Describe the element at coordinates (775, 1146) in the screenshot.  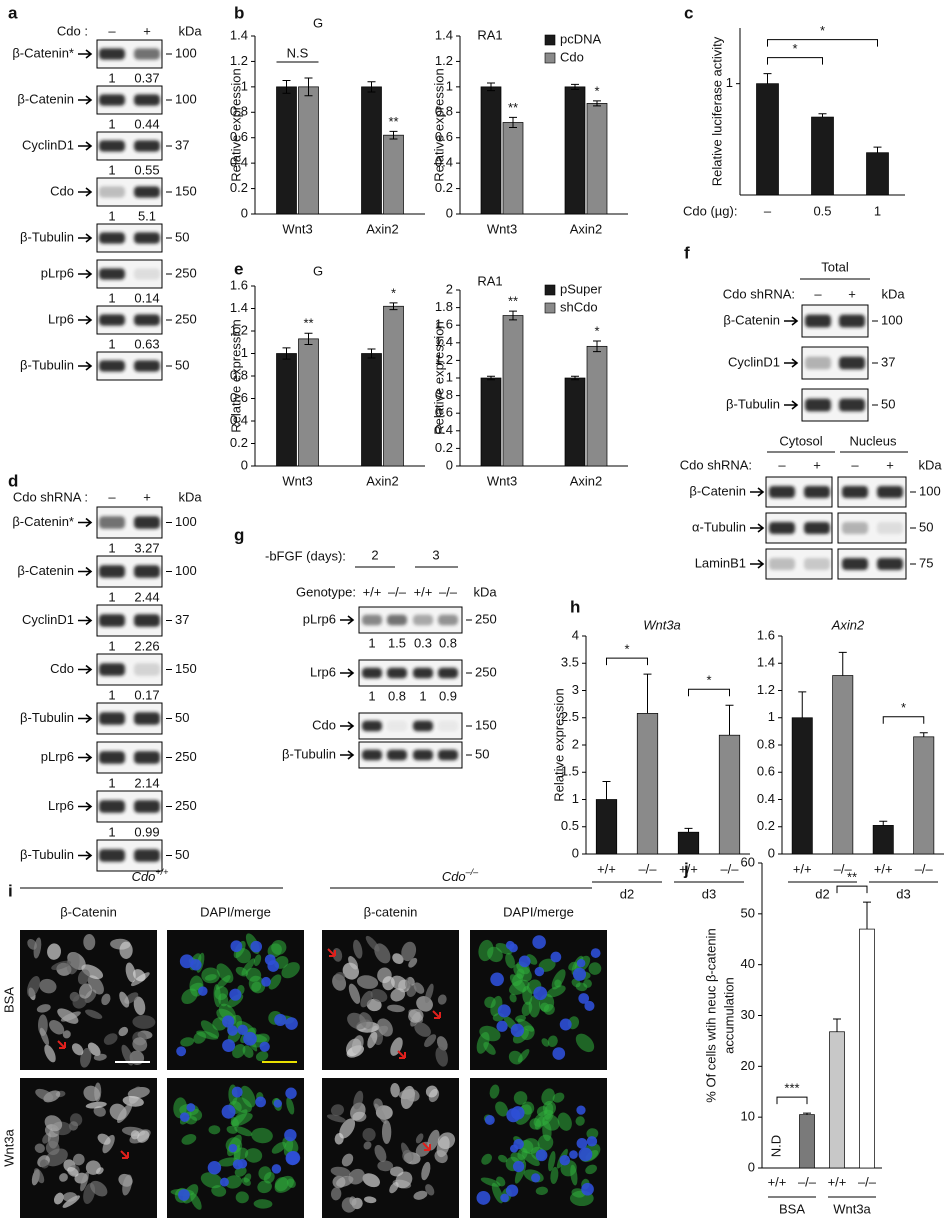
I see `nd-label: N.D` at that location.